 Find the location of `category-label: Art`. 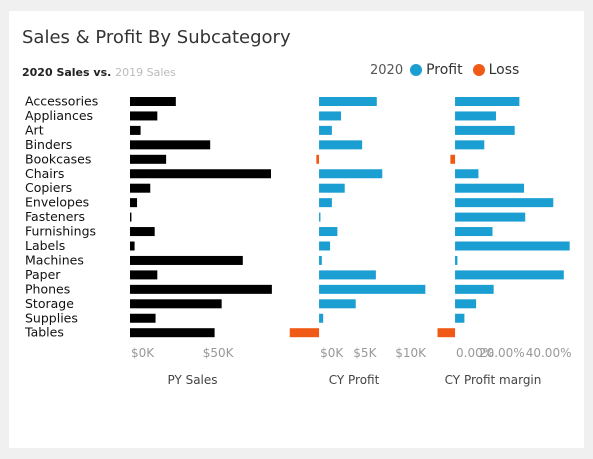

category-label: Art is located at coordinates (34, 129).